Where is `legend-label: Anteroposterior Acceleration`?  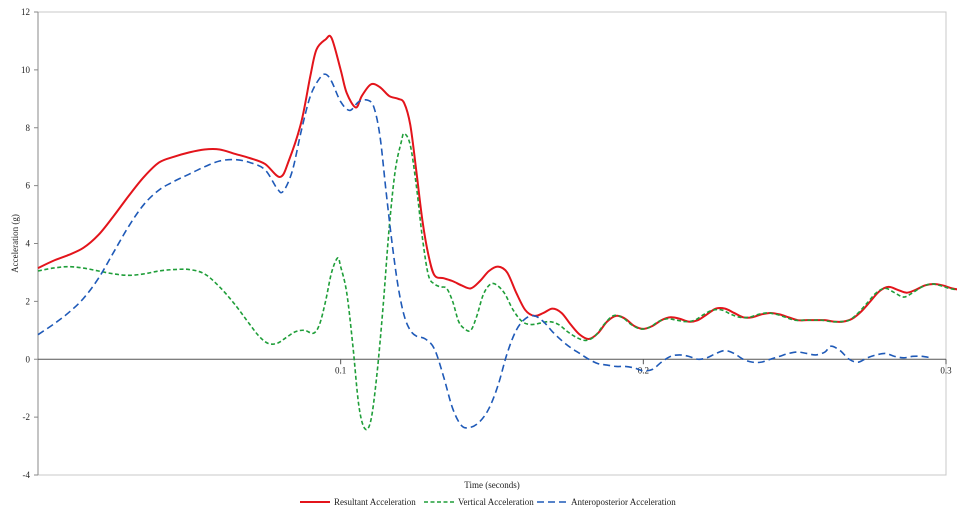
legend-label: Anteroposterior Acceleration is located at coordinates (623, 502).